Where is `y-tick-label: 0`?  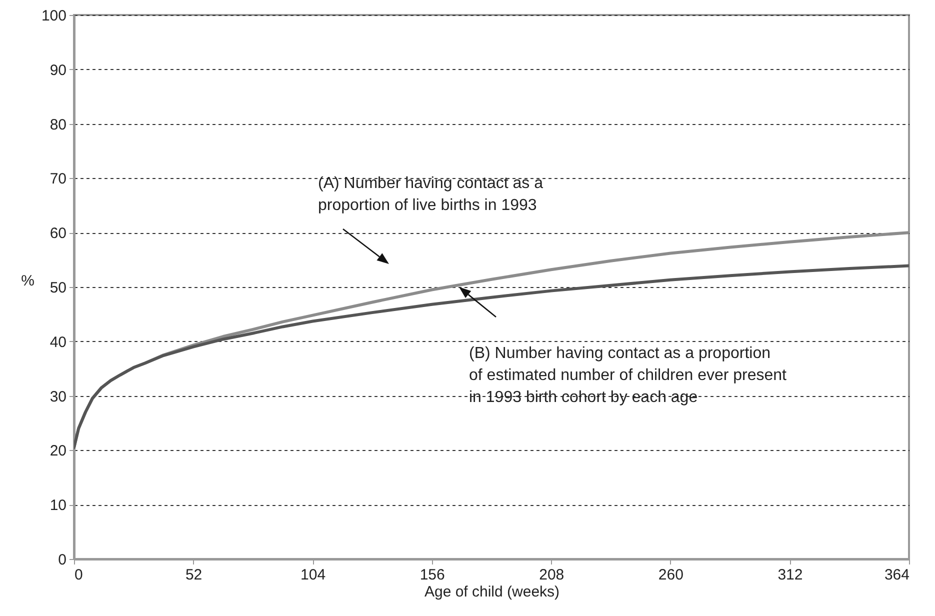 y-tick-label: 0 is located at coordinates (62, 560).